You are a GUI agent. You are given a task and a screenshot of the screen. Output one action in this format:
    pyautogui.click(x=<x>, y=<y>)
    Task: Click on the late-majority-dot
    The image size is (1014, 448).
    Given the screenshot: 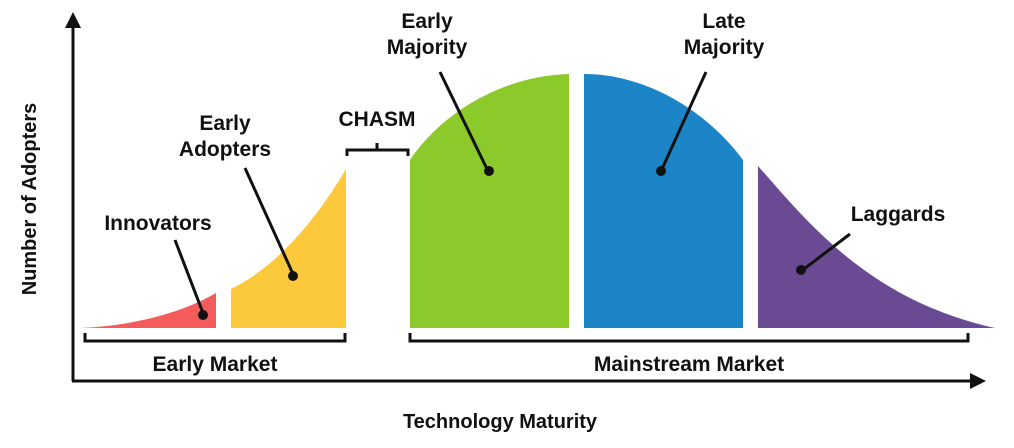 What is the action you would take?
    pyautogui.click(x=661, y=171)
    